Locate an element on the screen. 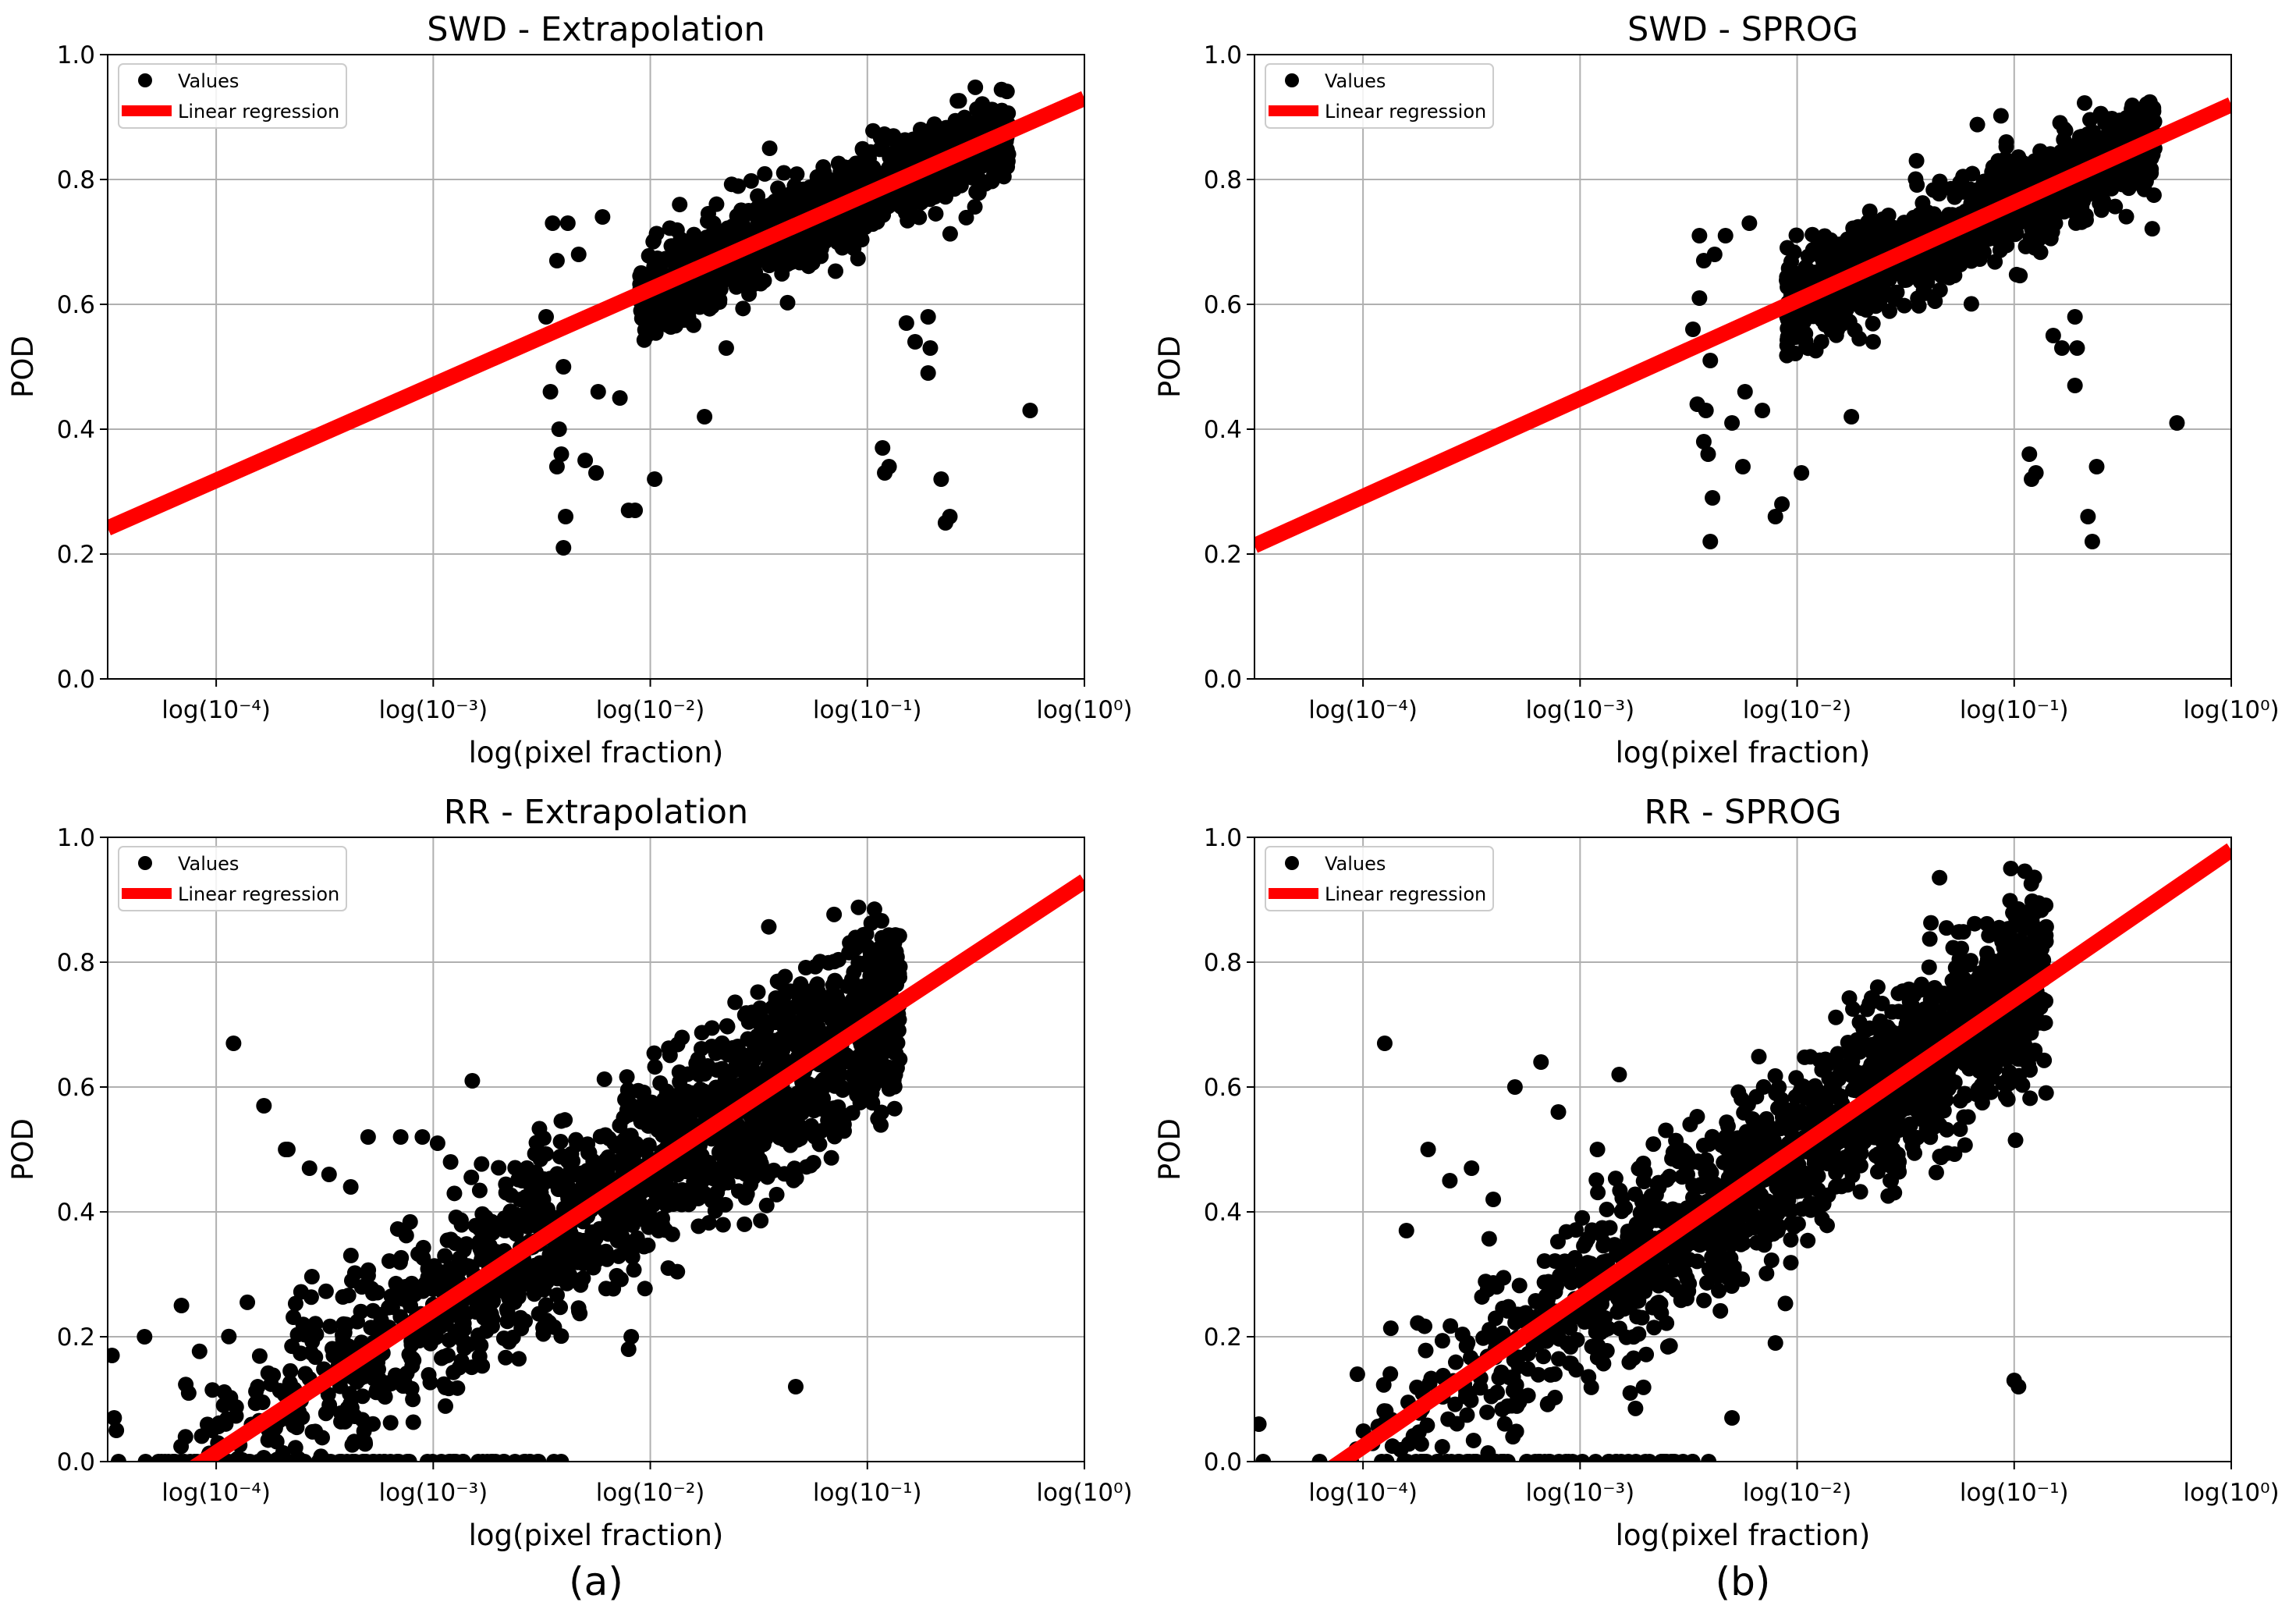  y-tick-label: 0.6 is located at coordinates (76, 305).